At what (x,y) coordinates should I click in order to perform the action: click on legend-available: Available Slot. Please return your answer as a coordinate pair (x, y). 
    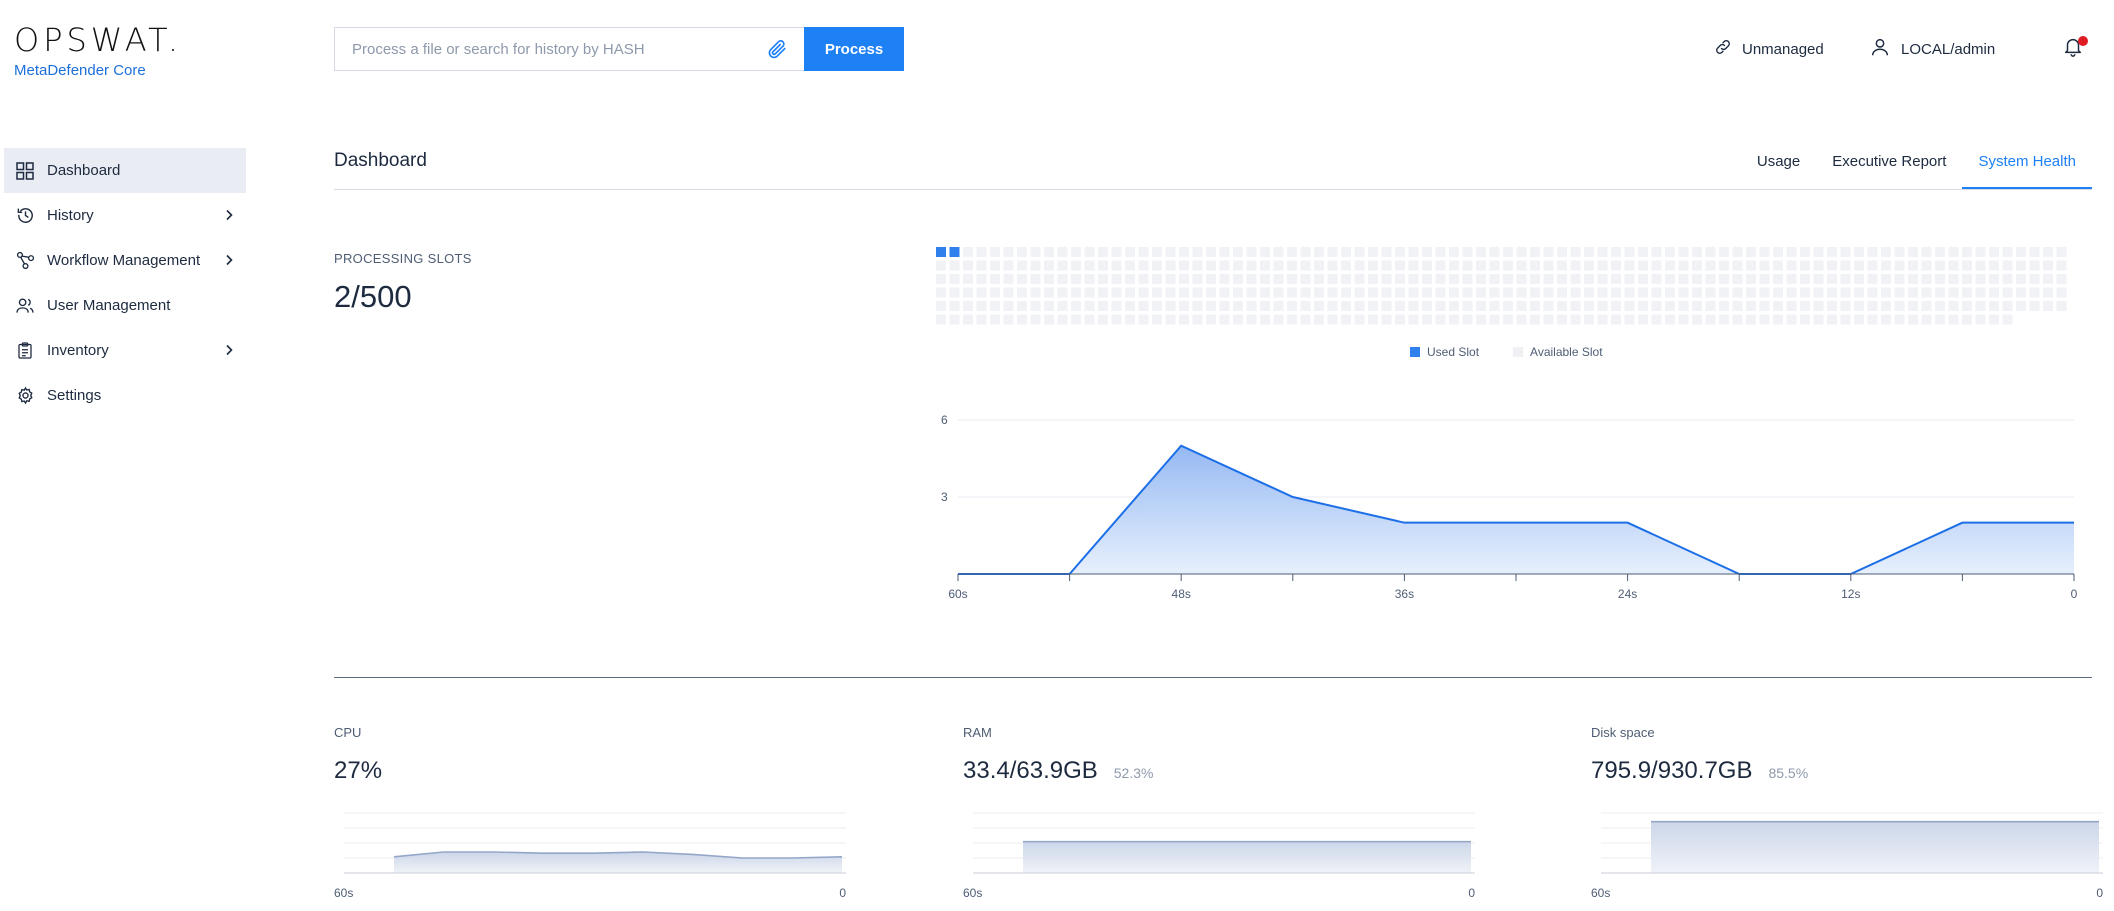
    Looking at the image, I should click on (1558, 352).